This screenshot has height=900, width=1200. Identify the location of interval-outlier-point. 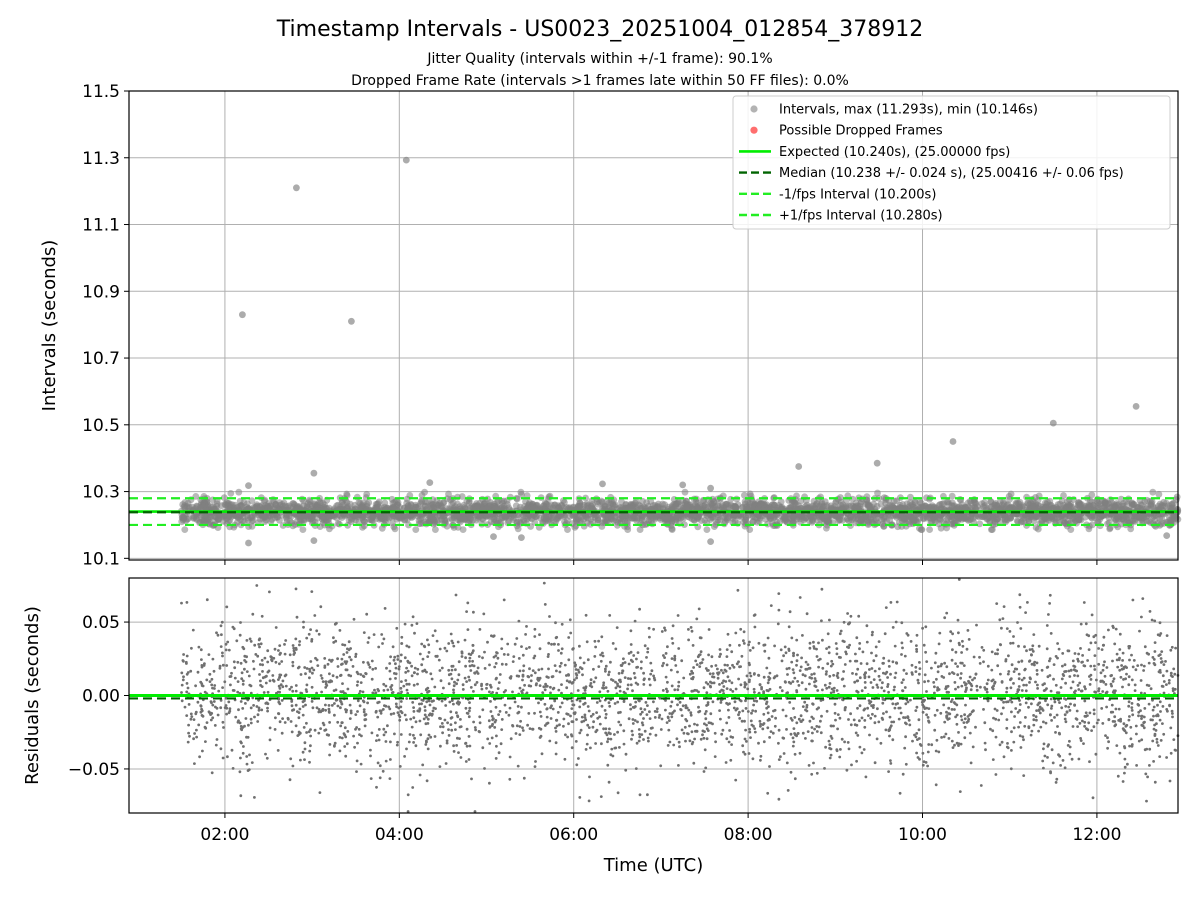
(242, 315).